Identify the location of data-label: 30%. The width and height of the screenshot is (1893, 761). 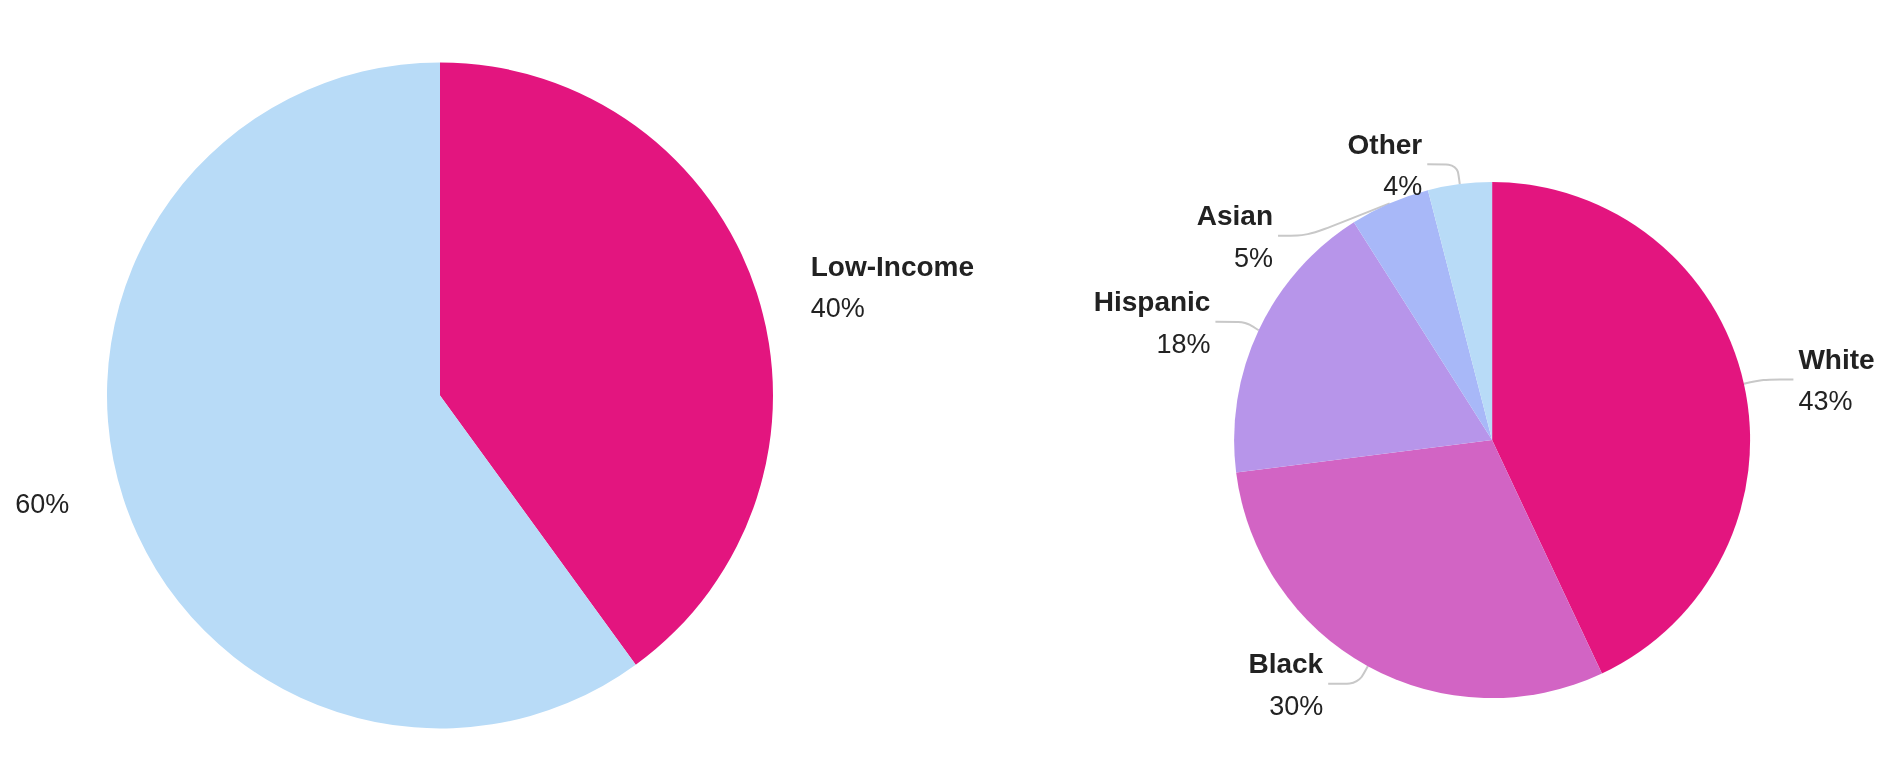
(1296, 705).